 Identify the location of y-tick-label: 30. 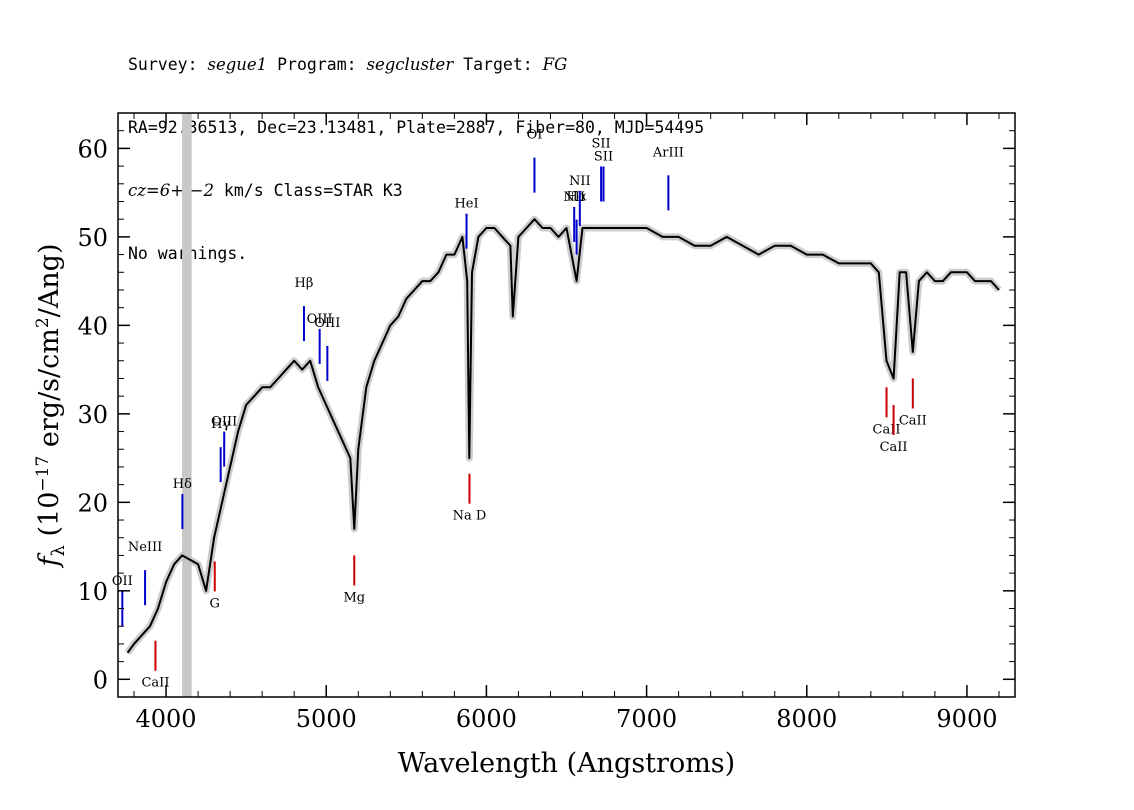
(92, 415).